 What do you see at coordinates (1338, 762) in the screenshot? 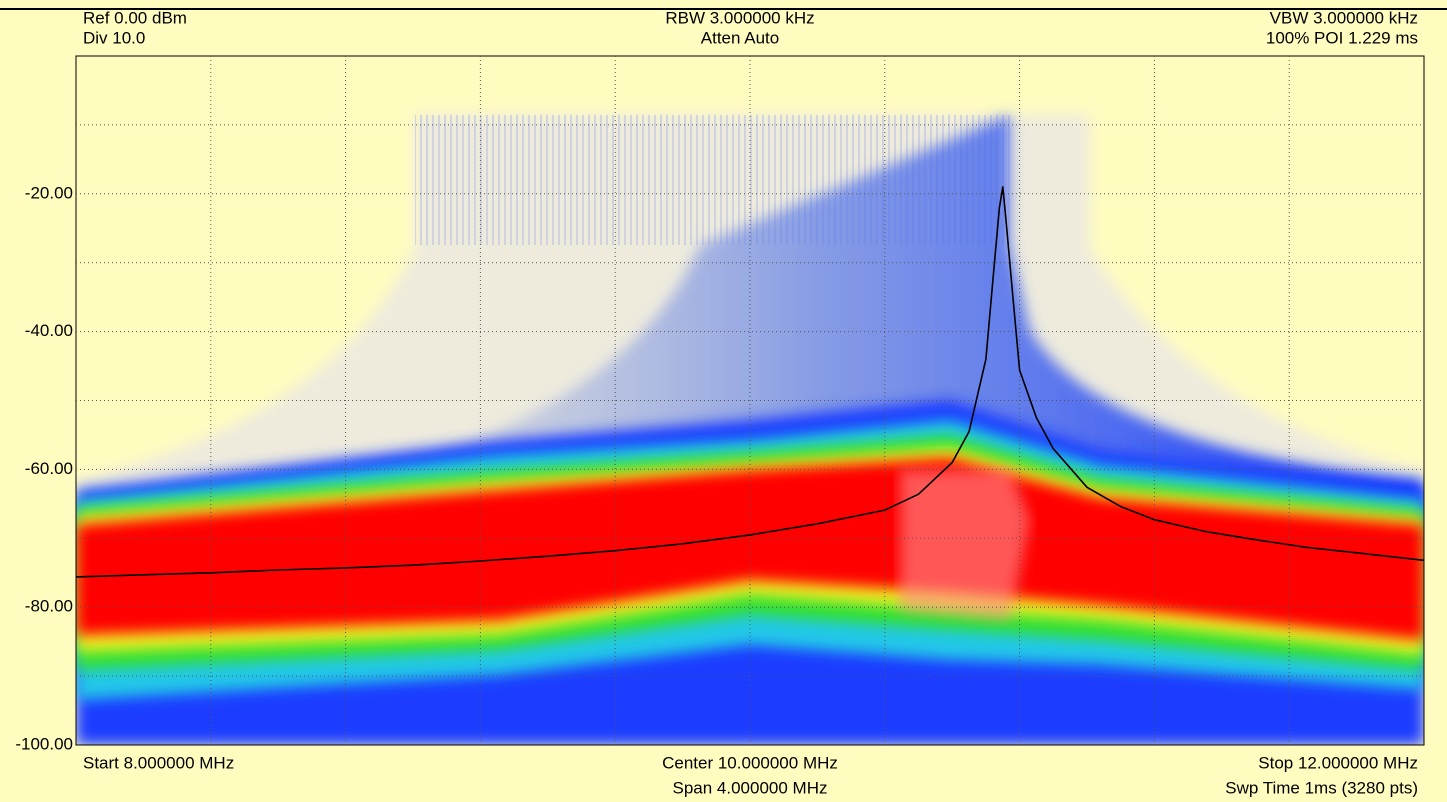
I see `stop-freq: Stop 12.000000 MHz` at bounding box center [1338, 762].